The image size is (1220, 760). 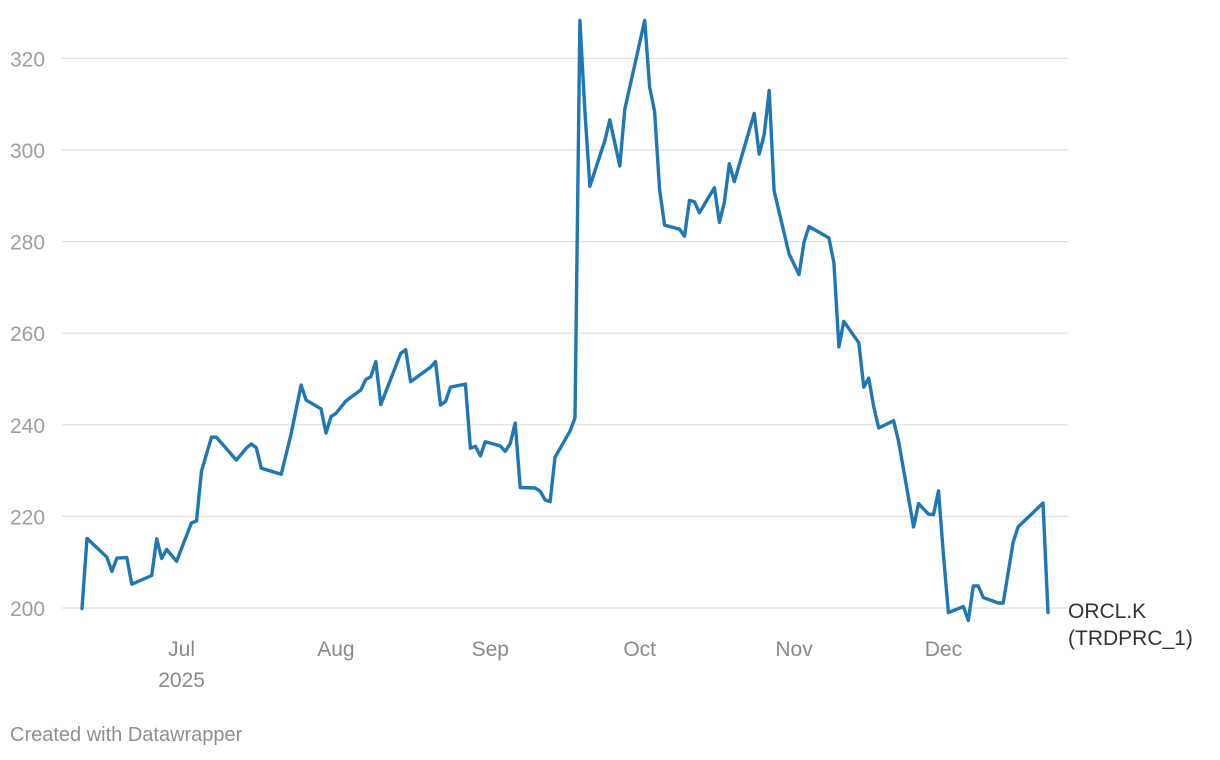 What do you see at coordinates (1107, 611) in the screenshot?
I see `series-label-line-1: ORCL.K` at bounding box center [1107, 611].